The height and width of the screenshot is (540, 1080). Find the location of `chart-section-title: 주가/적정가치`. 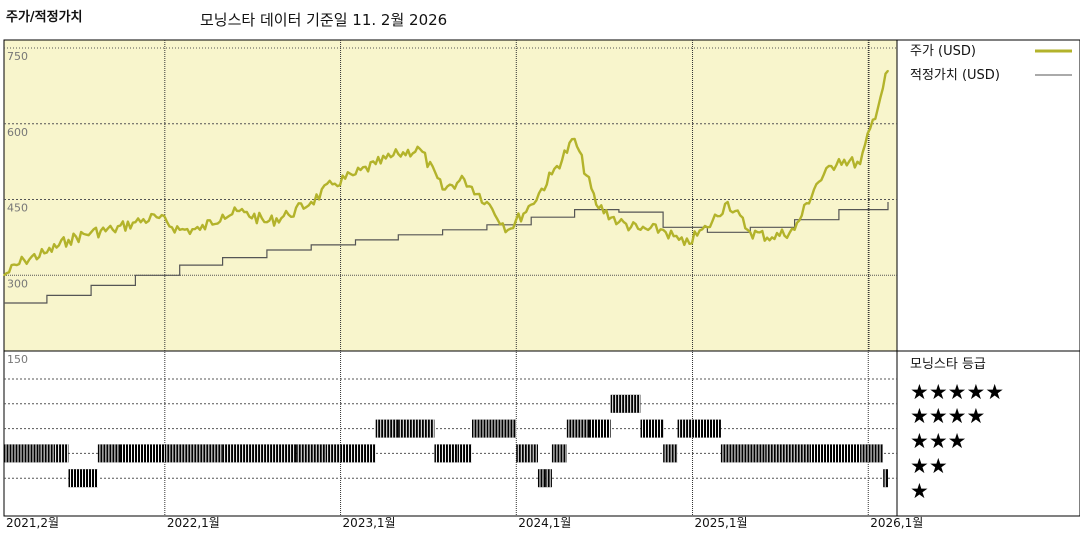

chart-section-title: 주가/적정가치 is located at coordinates (44, 17).